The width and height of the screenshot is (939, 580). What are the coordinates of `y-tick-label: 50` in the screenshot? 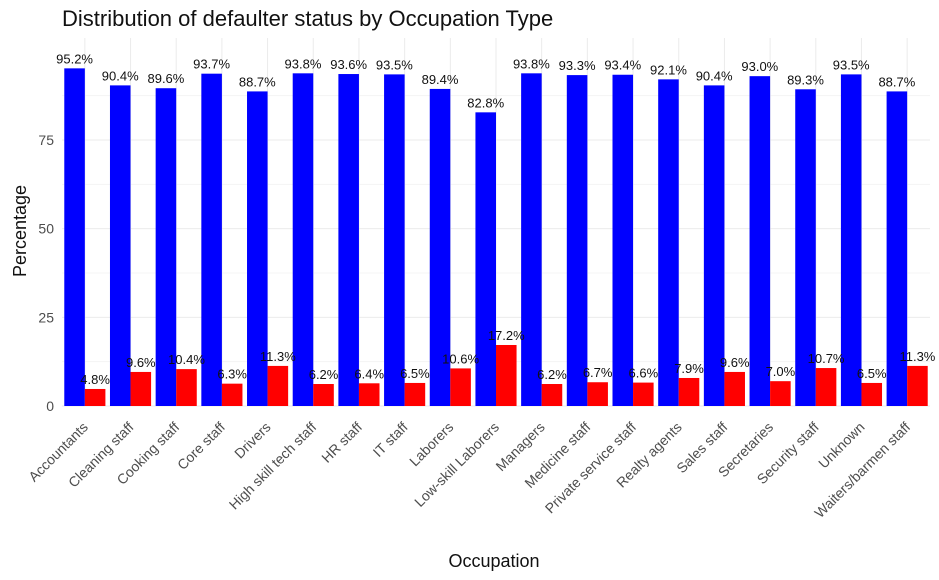 It's located at (46, 229).